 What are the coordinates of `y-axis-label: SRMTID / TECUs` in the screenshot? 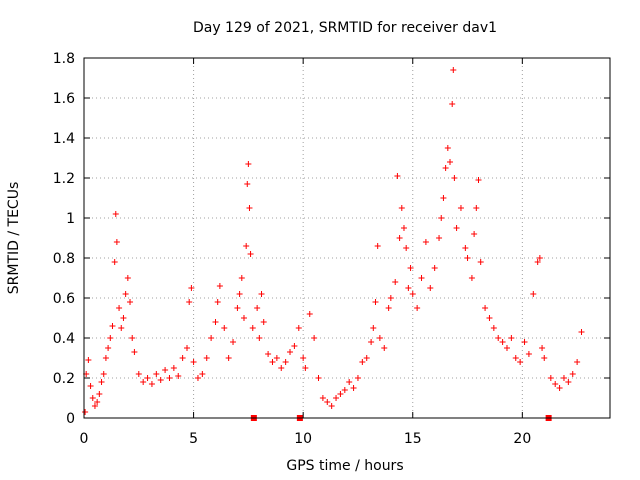 It's located at (14, 238).